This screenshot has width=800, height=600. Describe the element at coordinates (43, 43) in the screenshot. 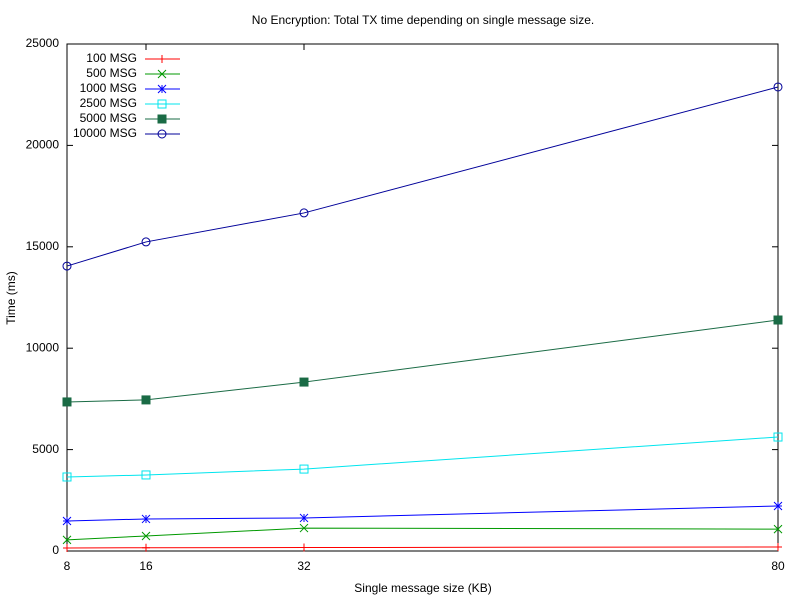

I see `y-tick-label: 25000` at that location.